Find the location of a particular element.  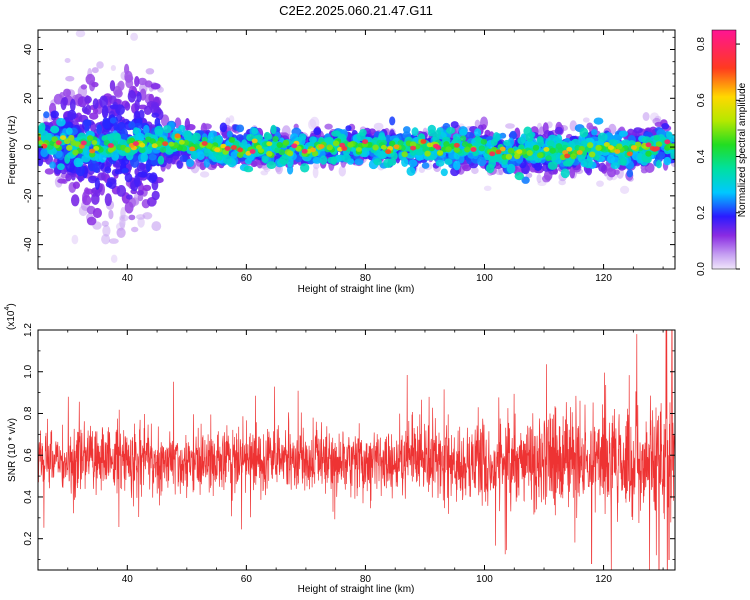

snr-y-label: SNR (10 * v/v) is located at coordinates (12, 450).